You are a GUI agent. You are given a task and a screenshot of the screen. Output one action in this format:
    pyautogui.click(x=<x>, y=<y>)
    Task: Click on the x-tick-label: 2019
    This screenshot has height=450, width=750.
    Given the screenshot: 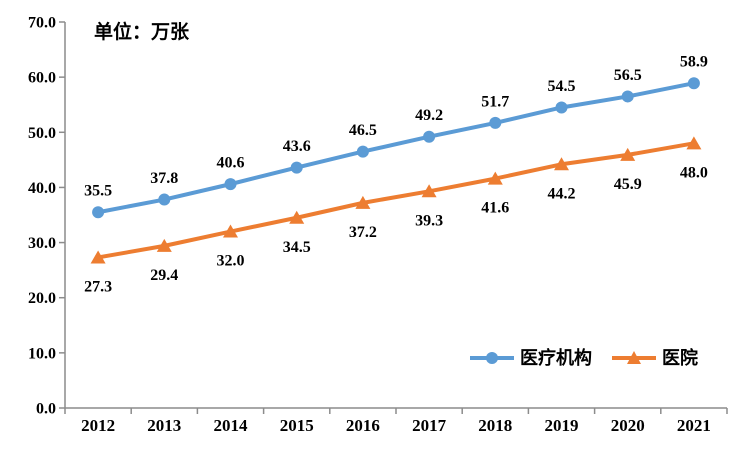 What is the action you would take?
    pyautogui.click(x=562, y=425)
    